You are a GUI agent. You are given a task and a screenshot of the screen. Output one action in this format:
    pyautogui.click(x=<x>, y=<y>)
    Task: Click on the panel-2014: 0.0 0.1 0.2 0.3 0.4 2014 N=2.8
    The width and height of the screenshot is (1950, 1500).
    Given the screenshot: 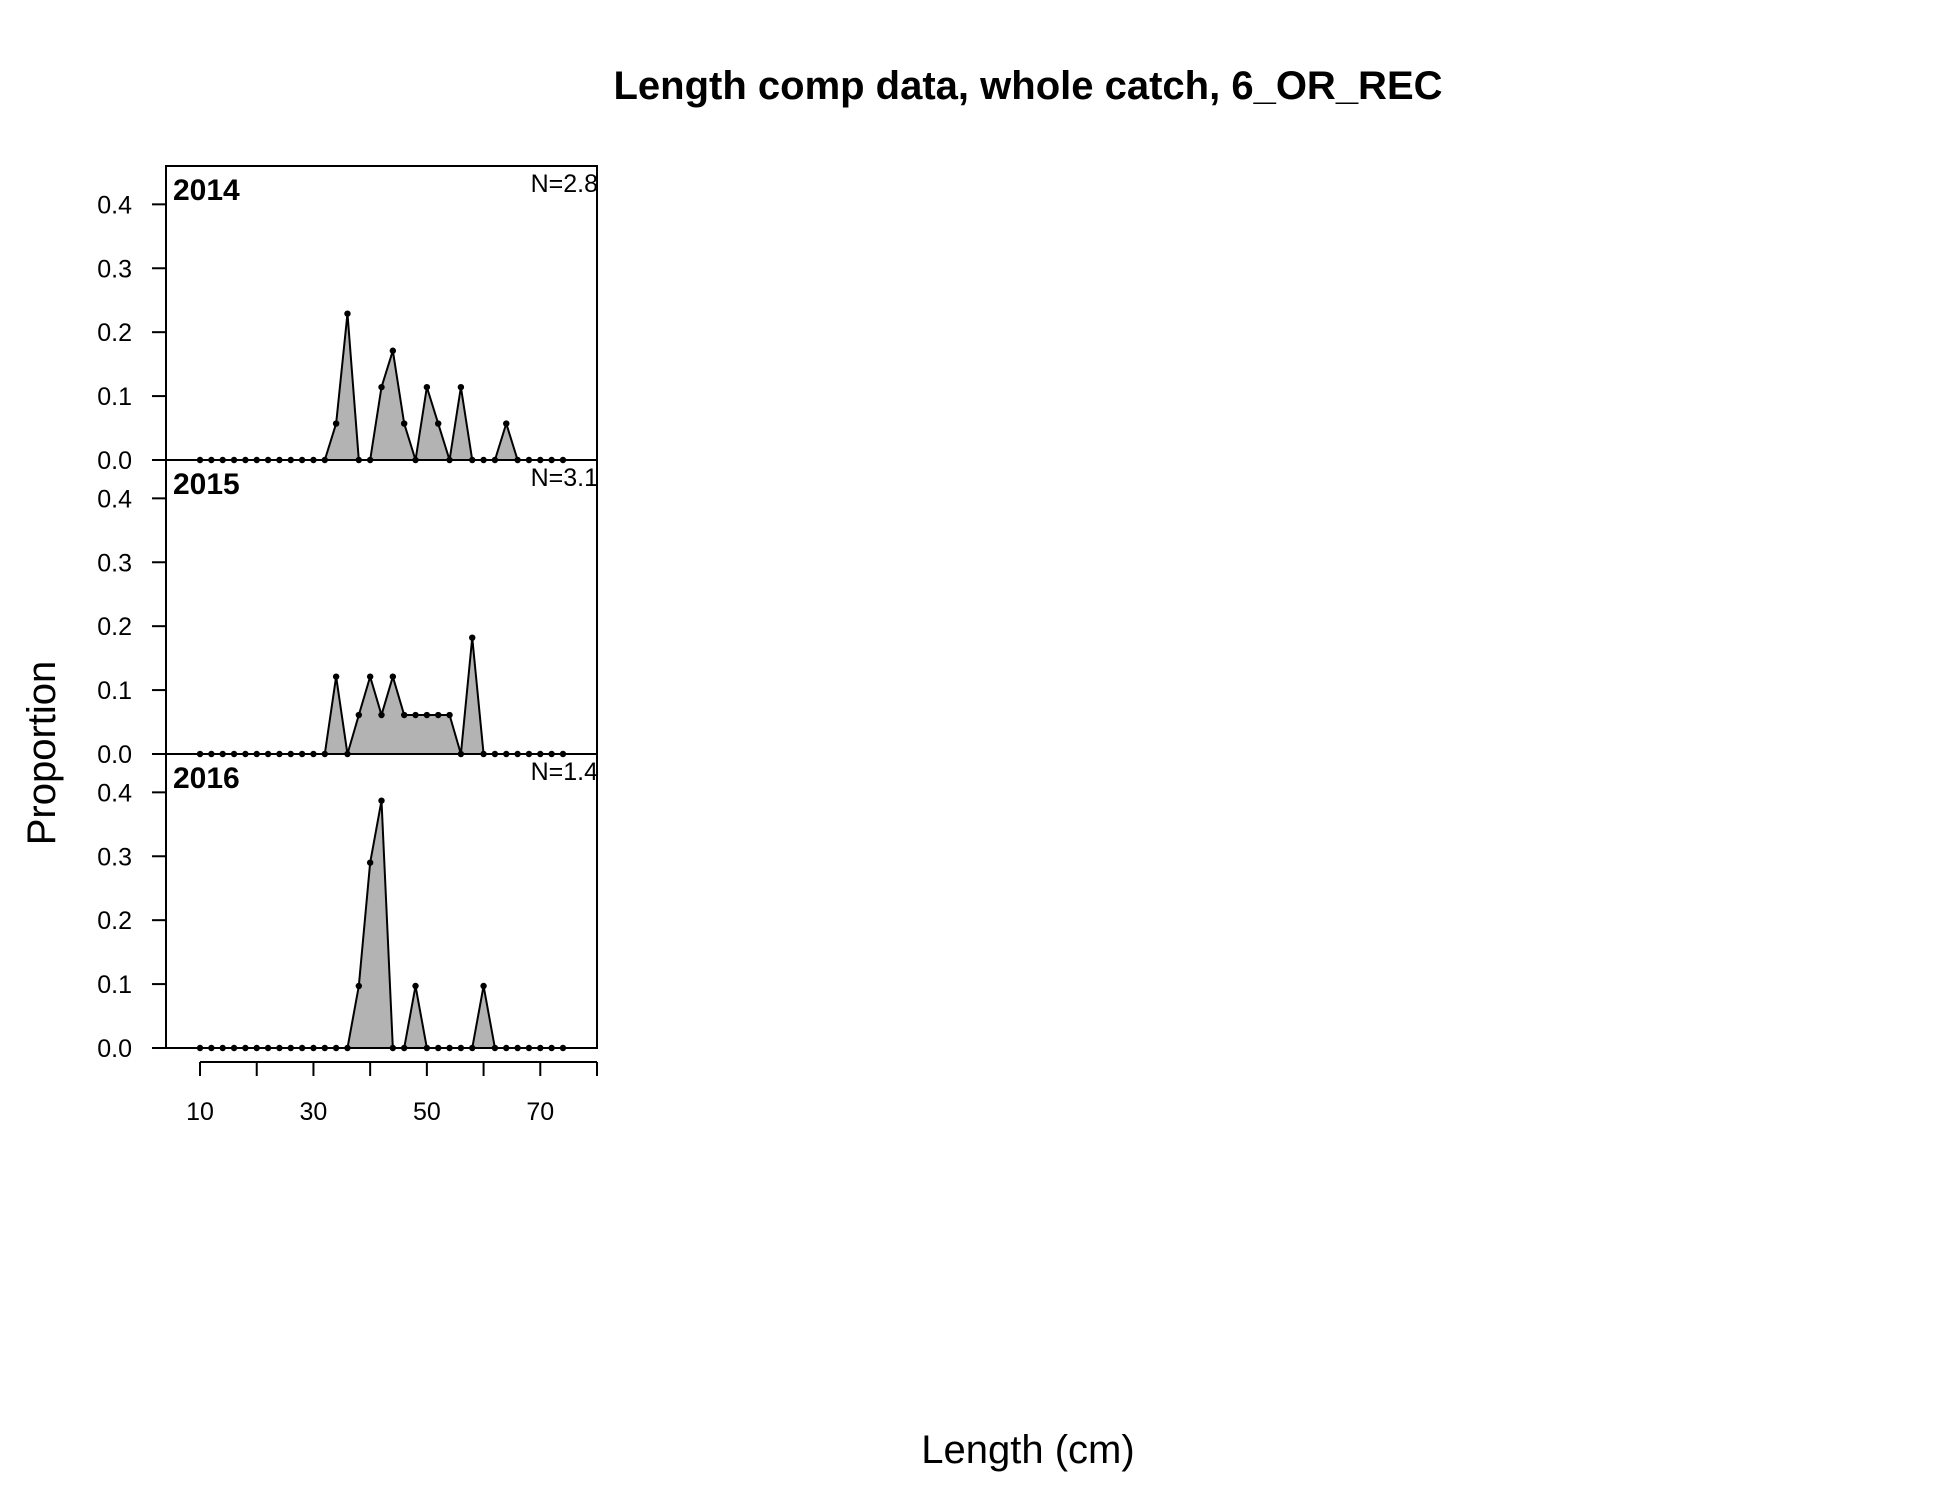 What is the action you would take?
    pyautogui.click(x=347, y=320)
    